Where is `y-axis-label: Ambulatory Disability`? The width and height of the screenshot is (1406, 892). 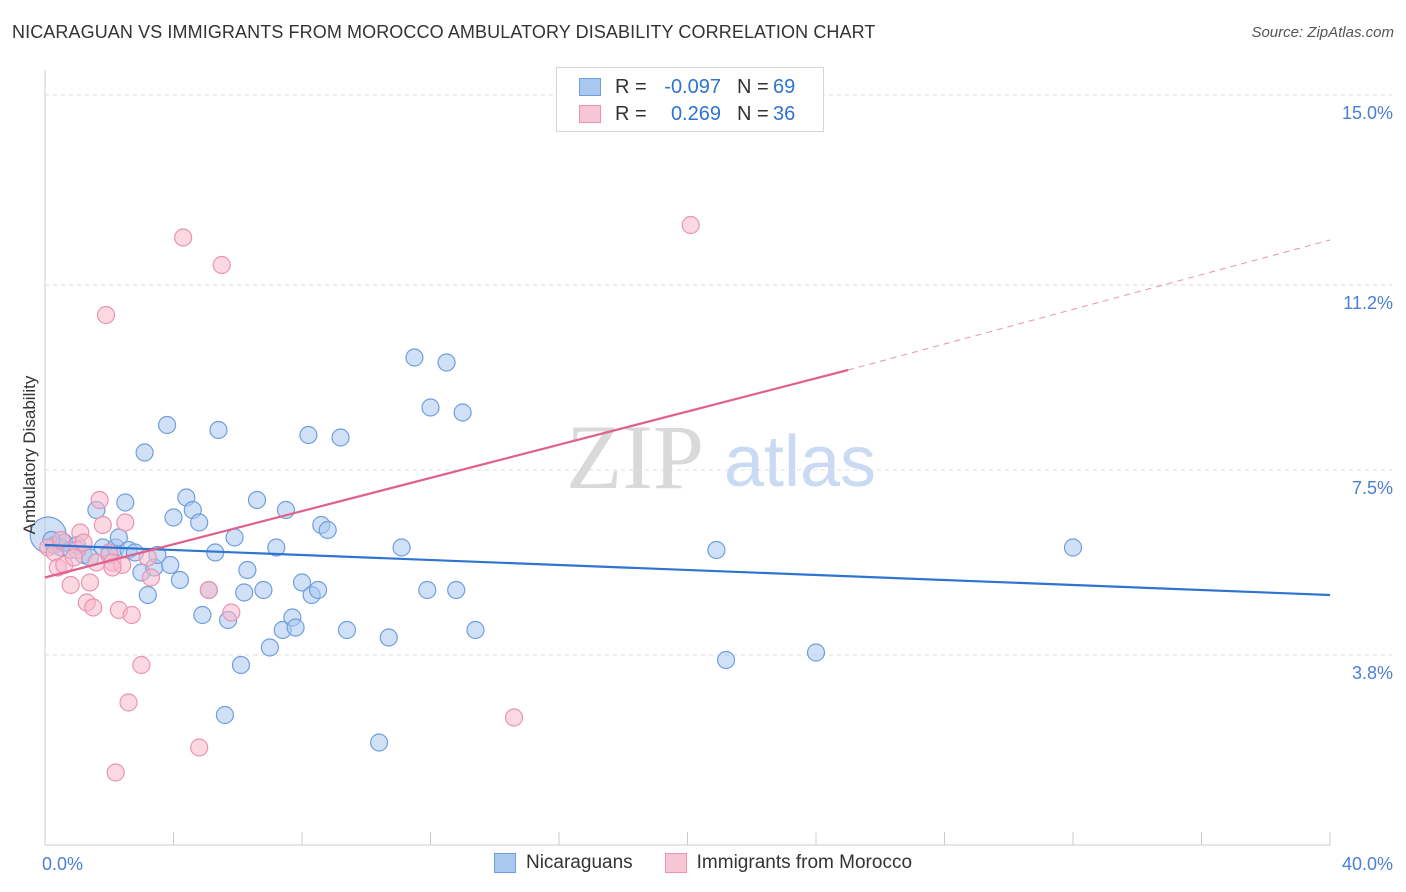 y-axis-label: Ambulatory Disability is located at coordinates (29, 454).